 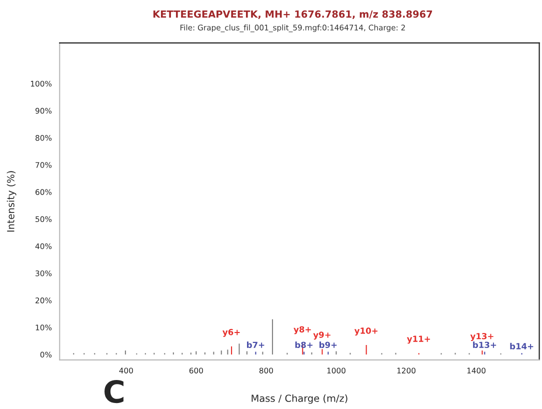 I want to click on text: C, so click(x=114, y=392).